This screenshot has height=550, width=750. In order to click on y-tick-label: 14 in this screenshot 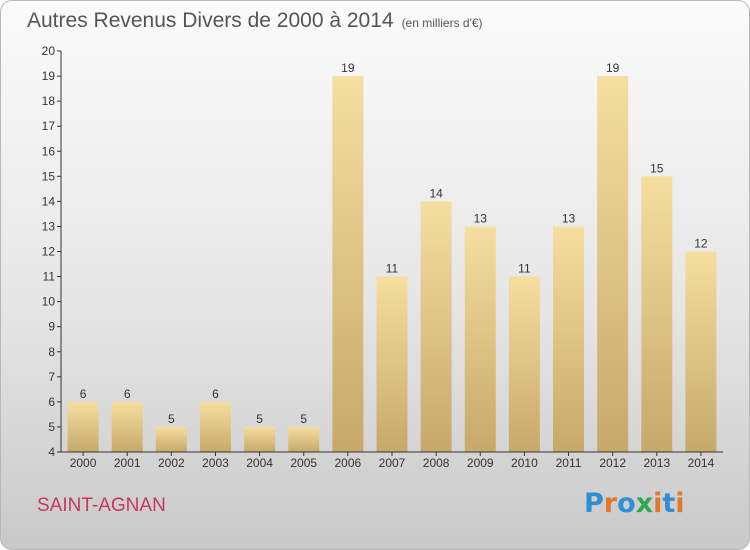, I will do `click(49, 201)`.